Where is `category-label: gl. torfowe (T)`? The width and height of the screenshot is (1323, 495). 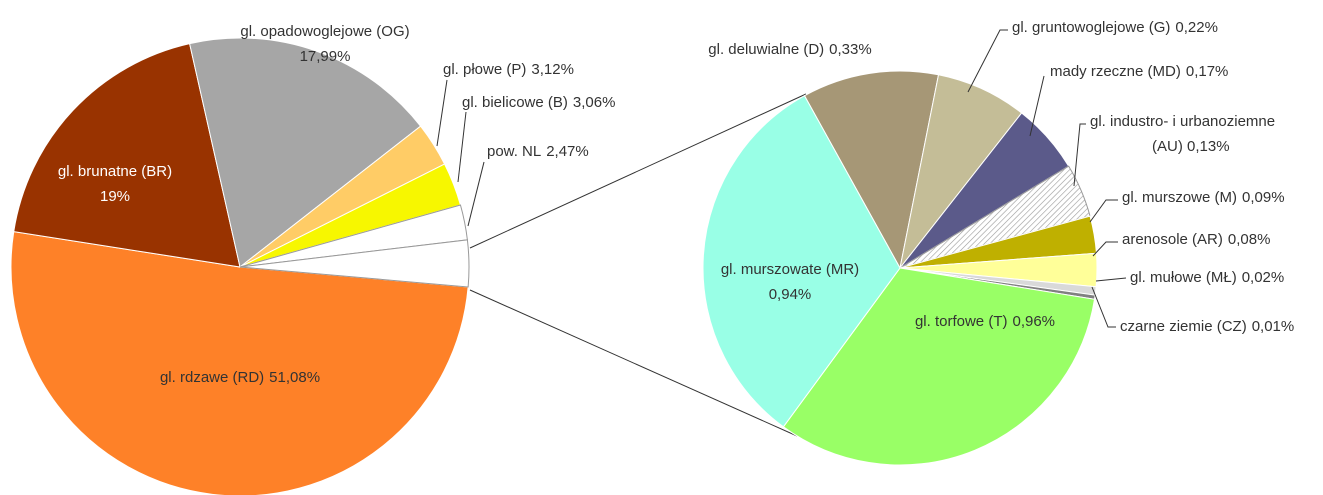 category-label: gl. torfowe (T) is located at coordinates (961, 321).